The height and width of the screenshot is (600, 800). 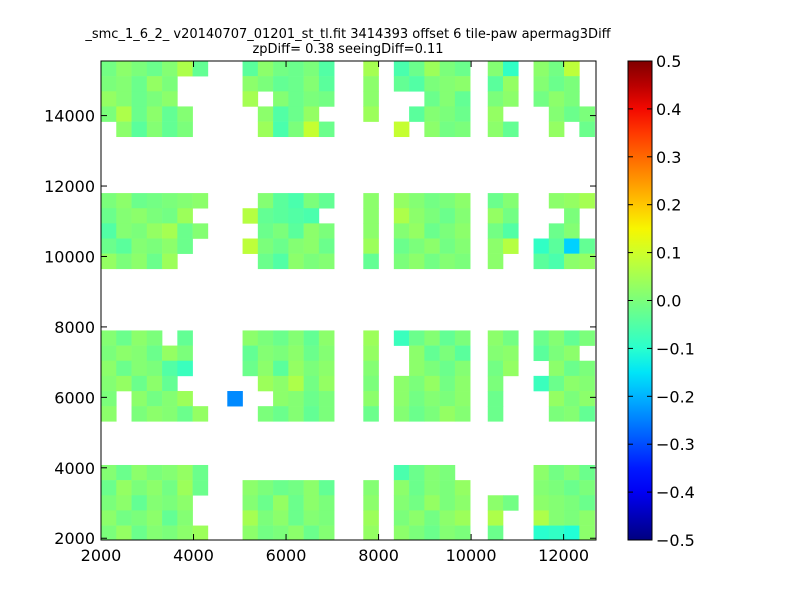 I want to click on colorbar-axis: 0.5 0.4 0.3 0.2 0.1 0.0 −0.1 −0.2 −0.3 −0.4 −0.5, so click(x=661, y=301).